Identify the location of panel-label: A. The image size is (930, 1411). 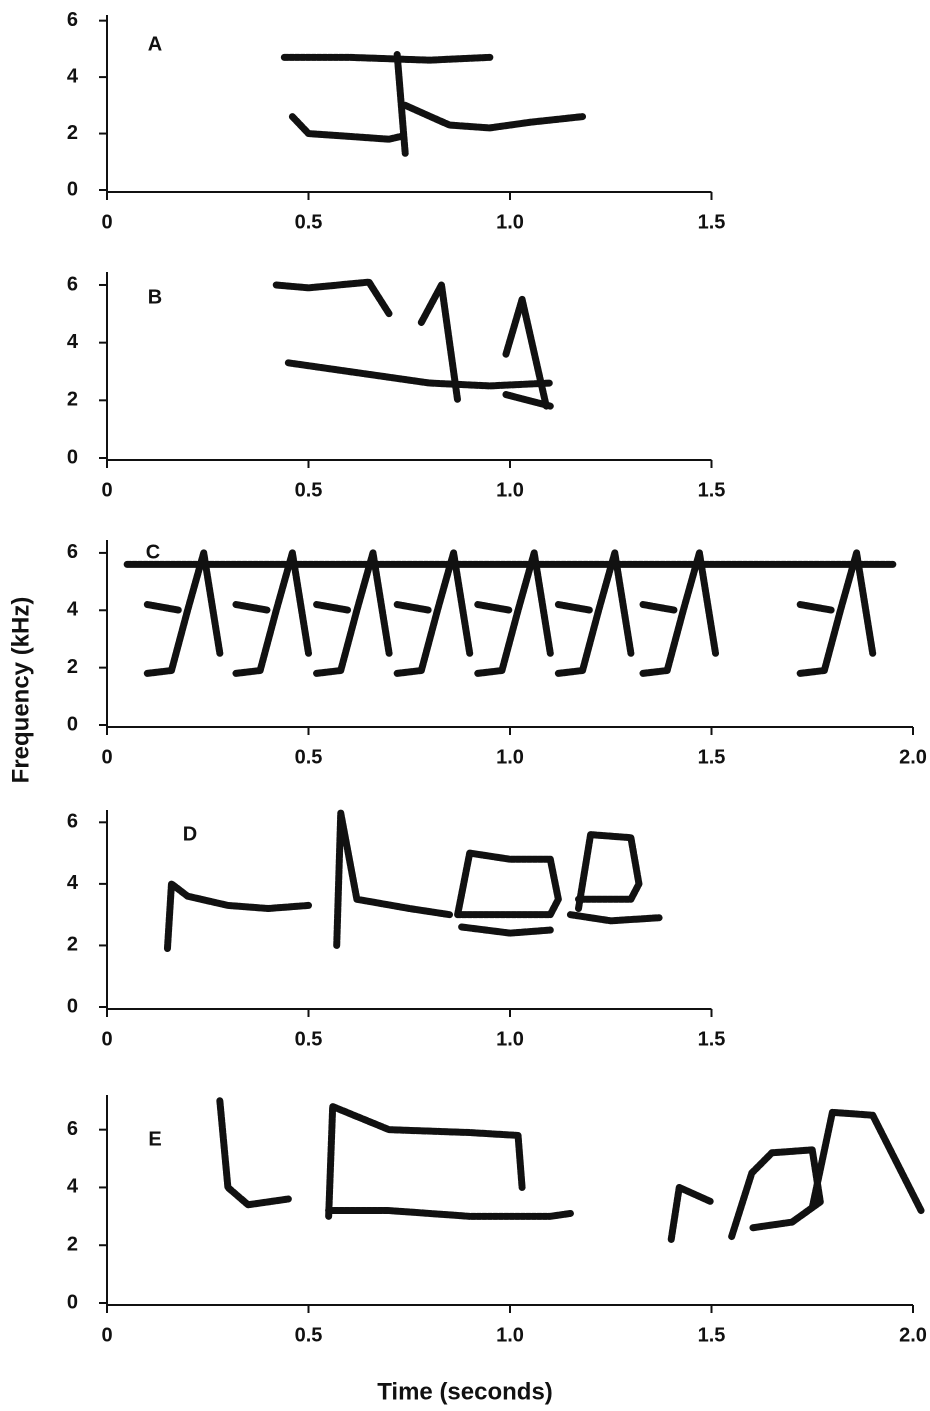
(155, 44).